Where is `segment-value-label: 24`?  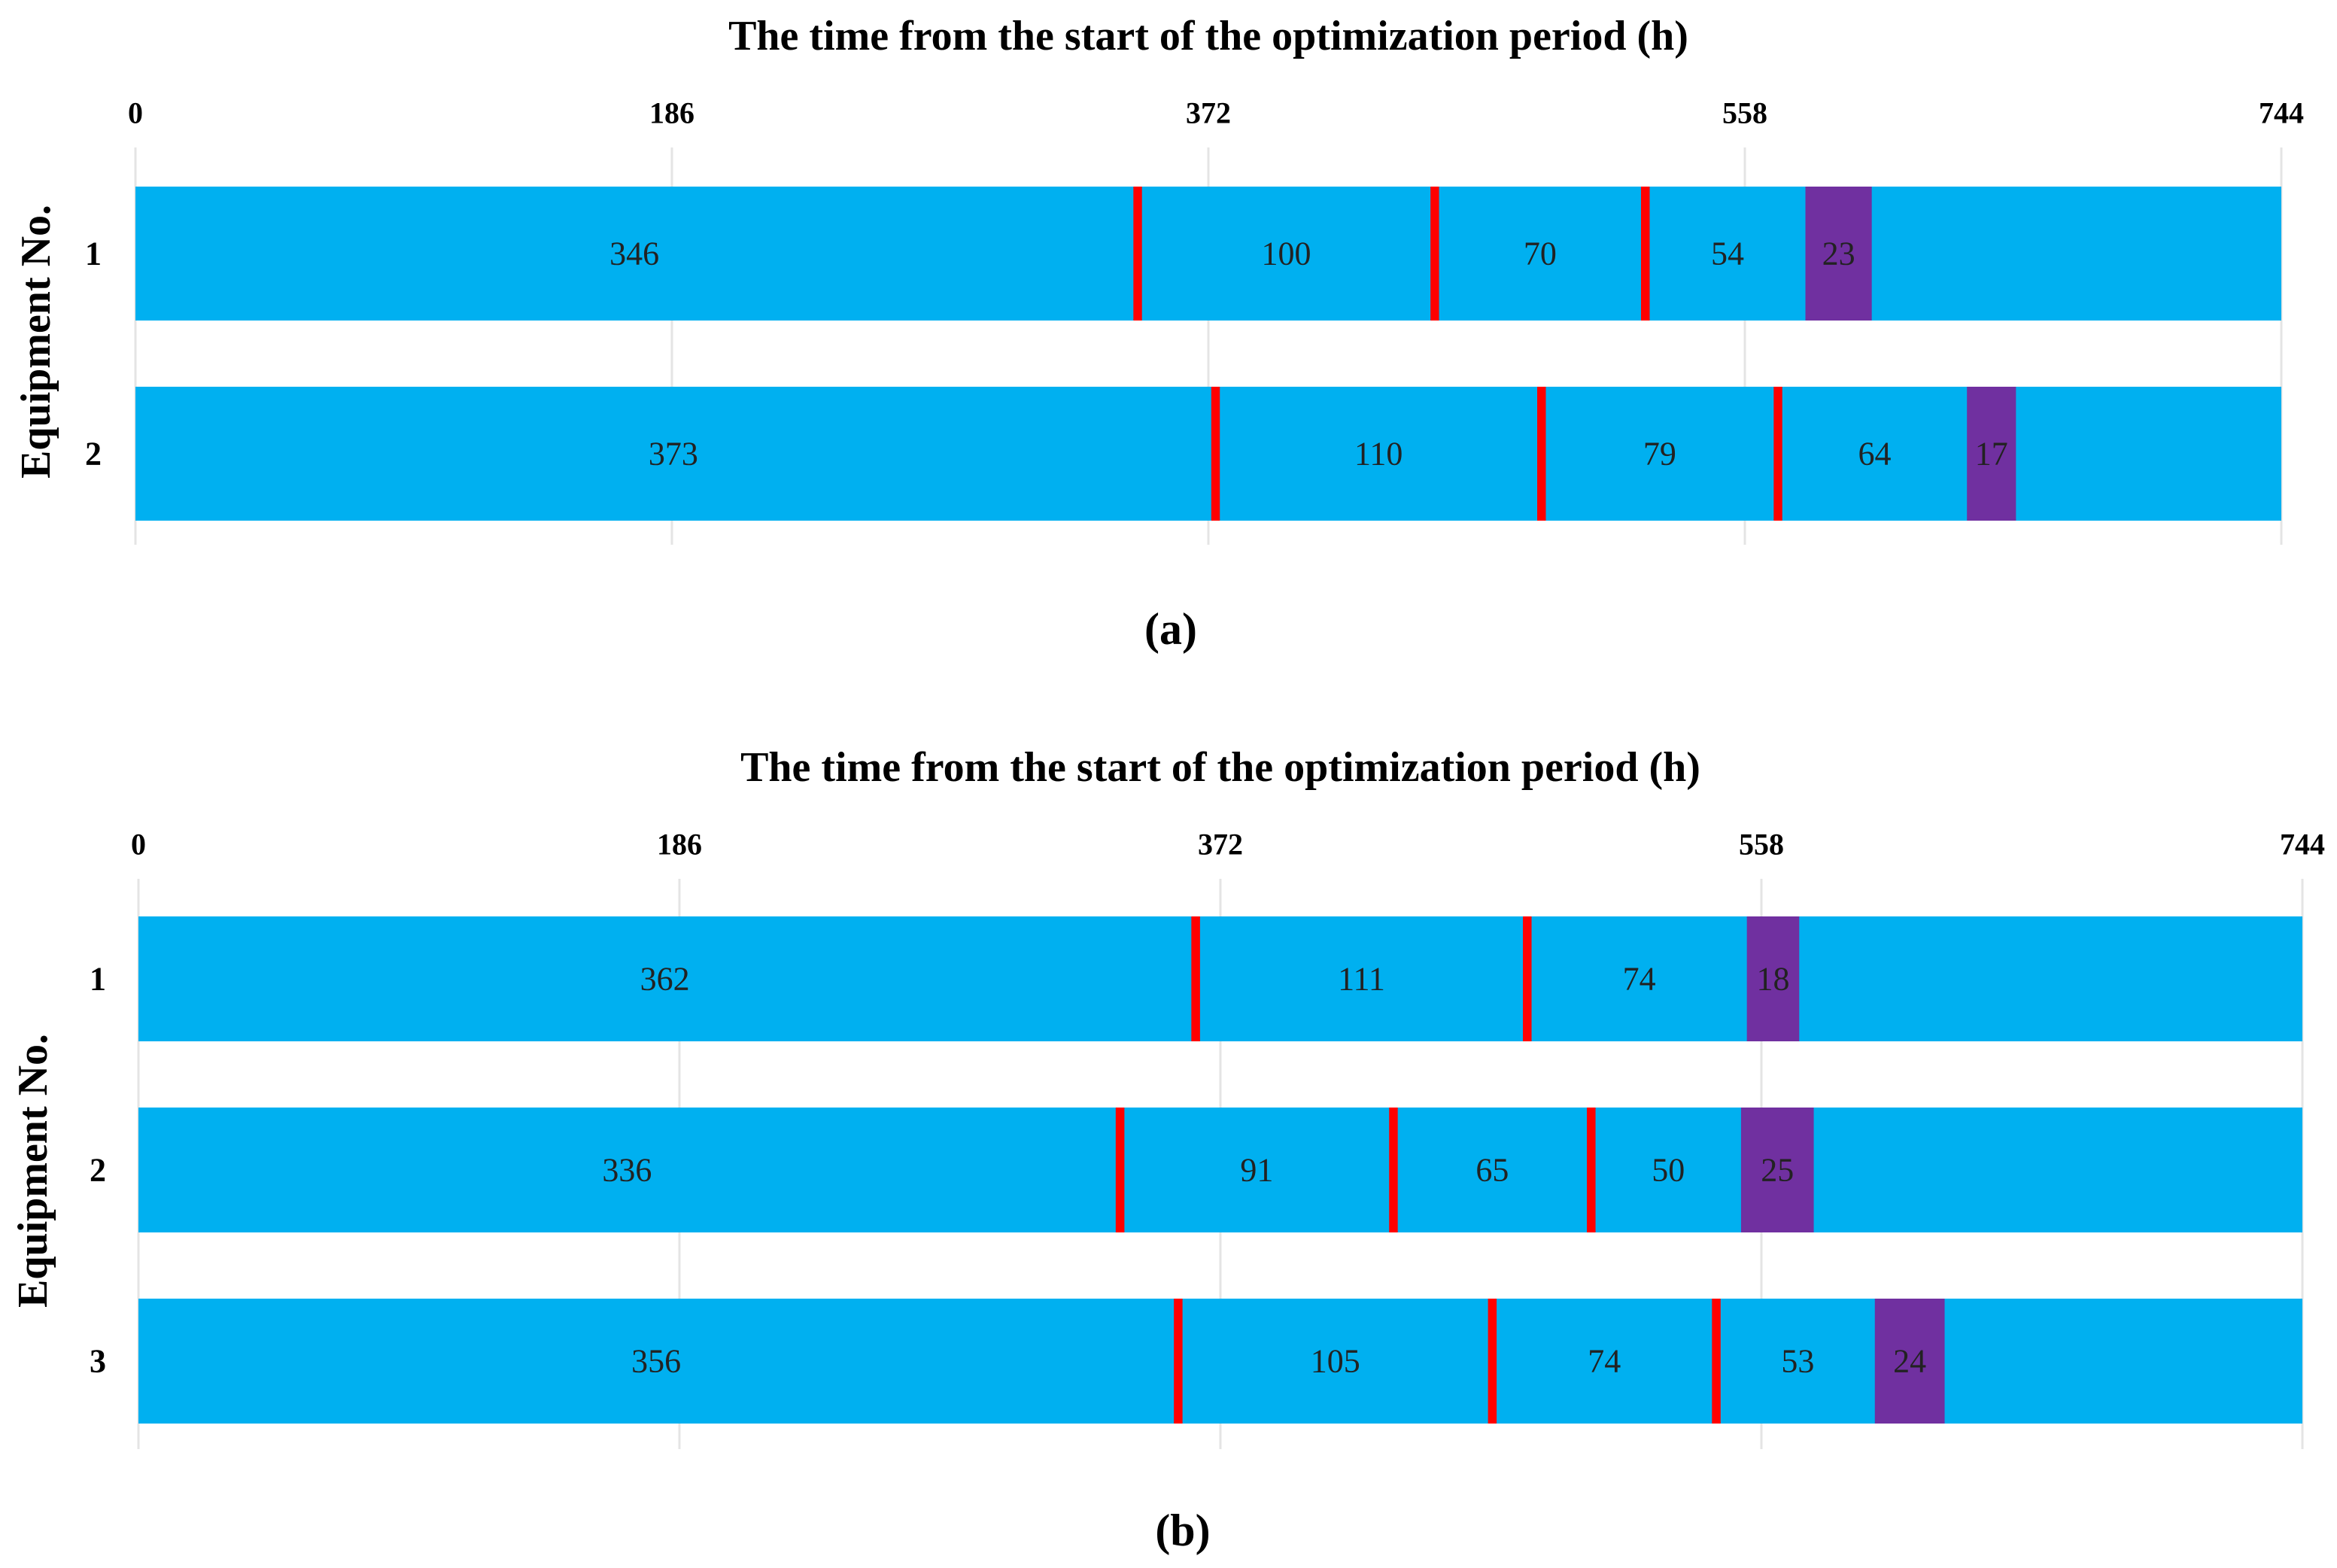 segment-value-label: 24 is located at coordinates (1909, 1361).